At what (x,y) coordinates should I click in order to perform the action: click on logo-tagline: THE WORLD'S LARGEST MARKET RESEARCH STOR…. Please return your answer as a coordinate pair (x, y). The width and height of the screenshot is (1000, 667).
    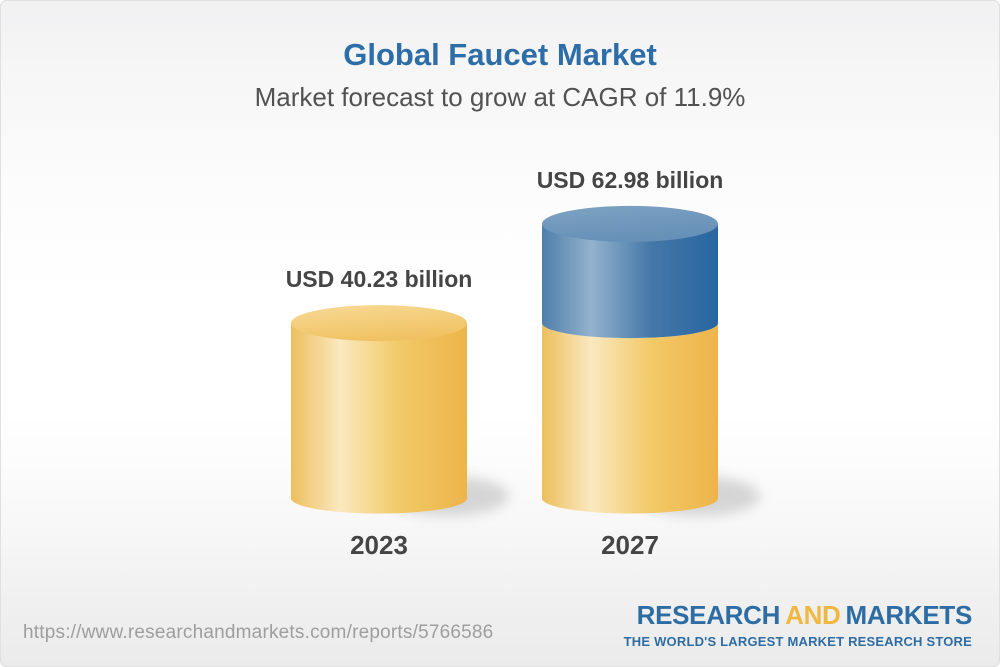
    Looking at the image, I should click on (797, 641).